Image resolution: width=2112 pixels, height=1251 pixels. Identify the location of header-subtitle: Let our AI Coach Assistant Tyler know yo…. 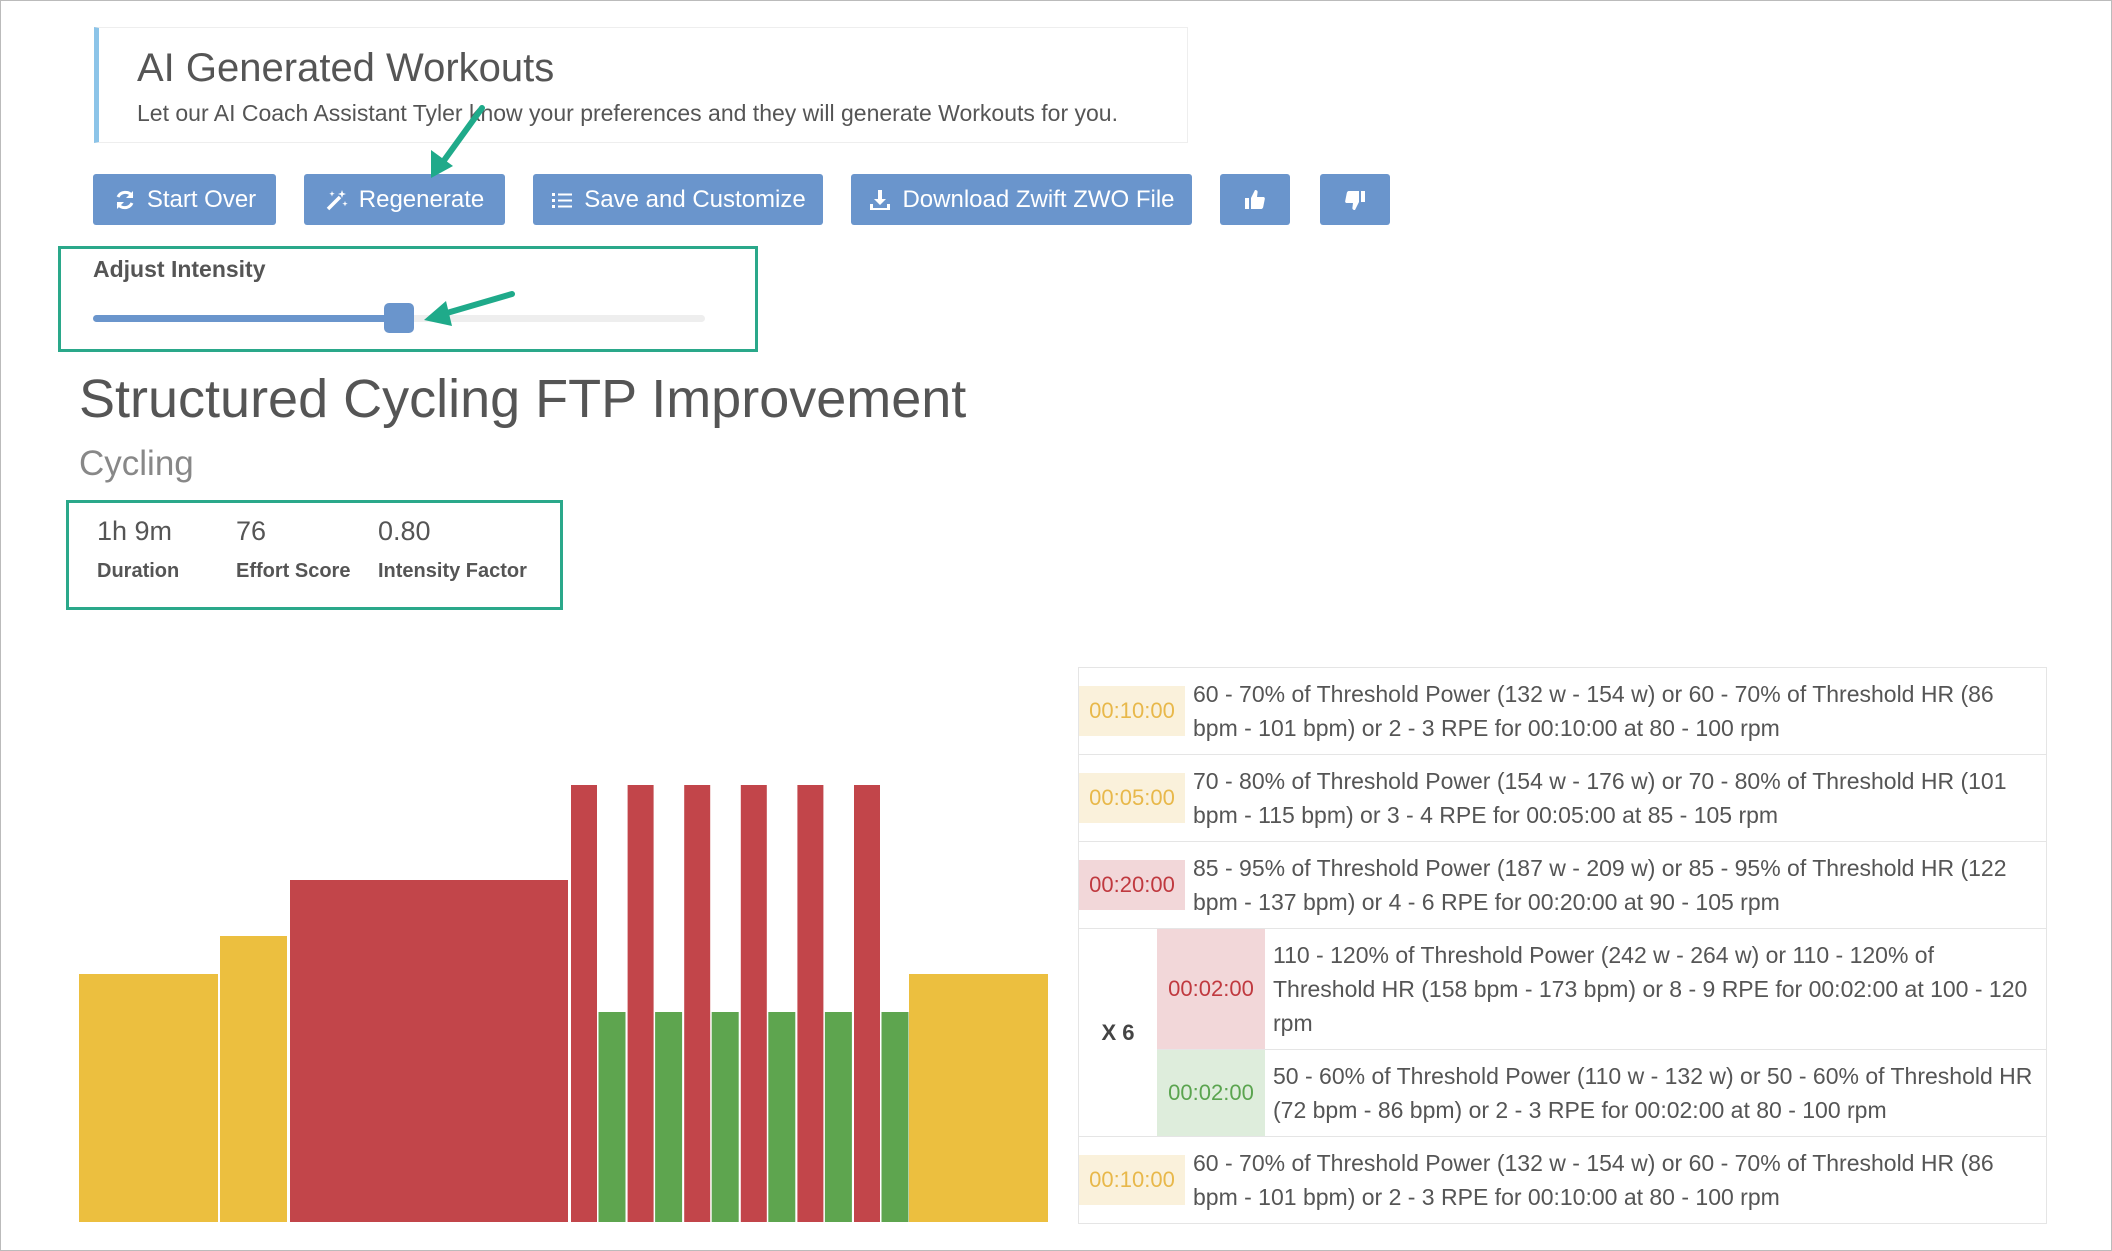
(627, 113).